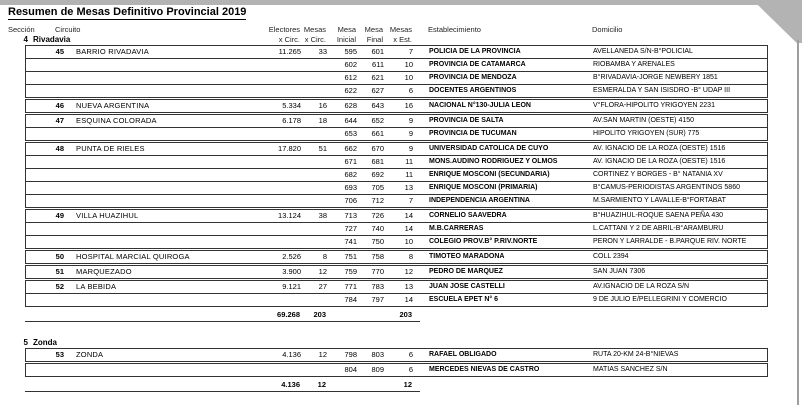 The width and height of the screenshot is (802, 405). What do you see at coordinates (350, 187) in the screenshot?
I see `mesa-inicial-cell: 693` at bounding box center [350, 187].